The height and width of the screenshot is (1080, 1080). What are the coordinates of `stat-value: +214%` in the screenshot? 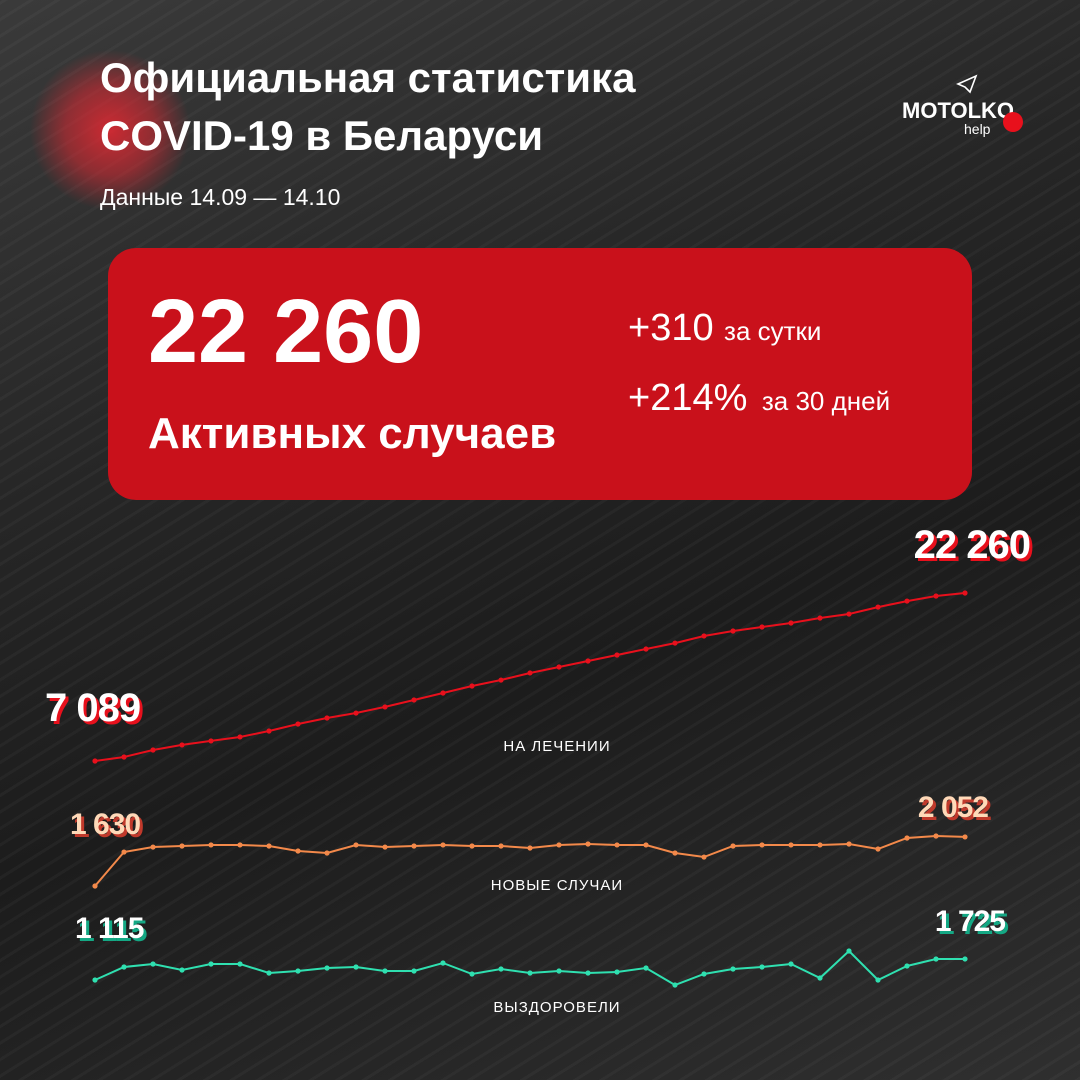 It's located at (687, 398).